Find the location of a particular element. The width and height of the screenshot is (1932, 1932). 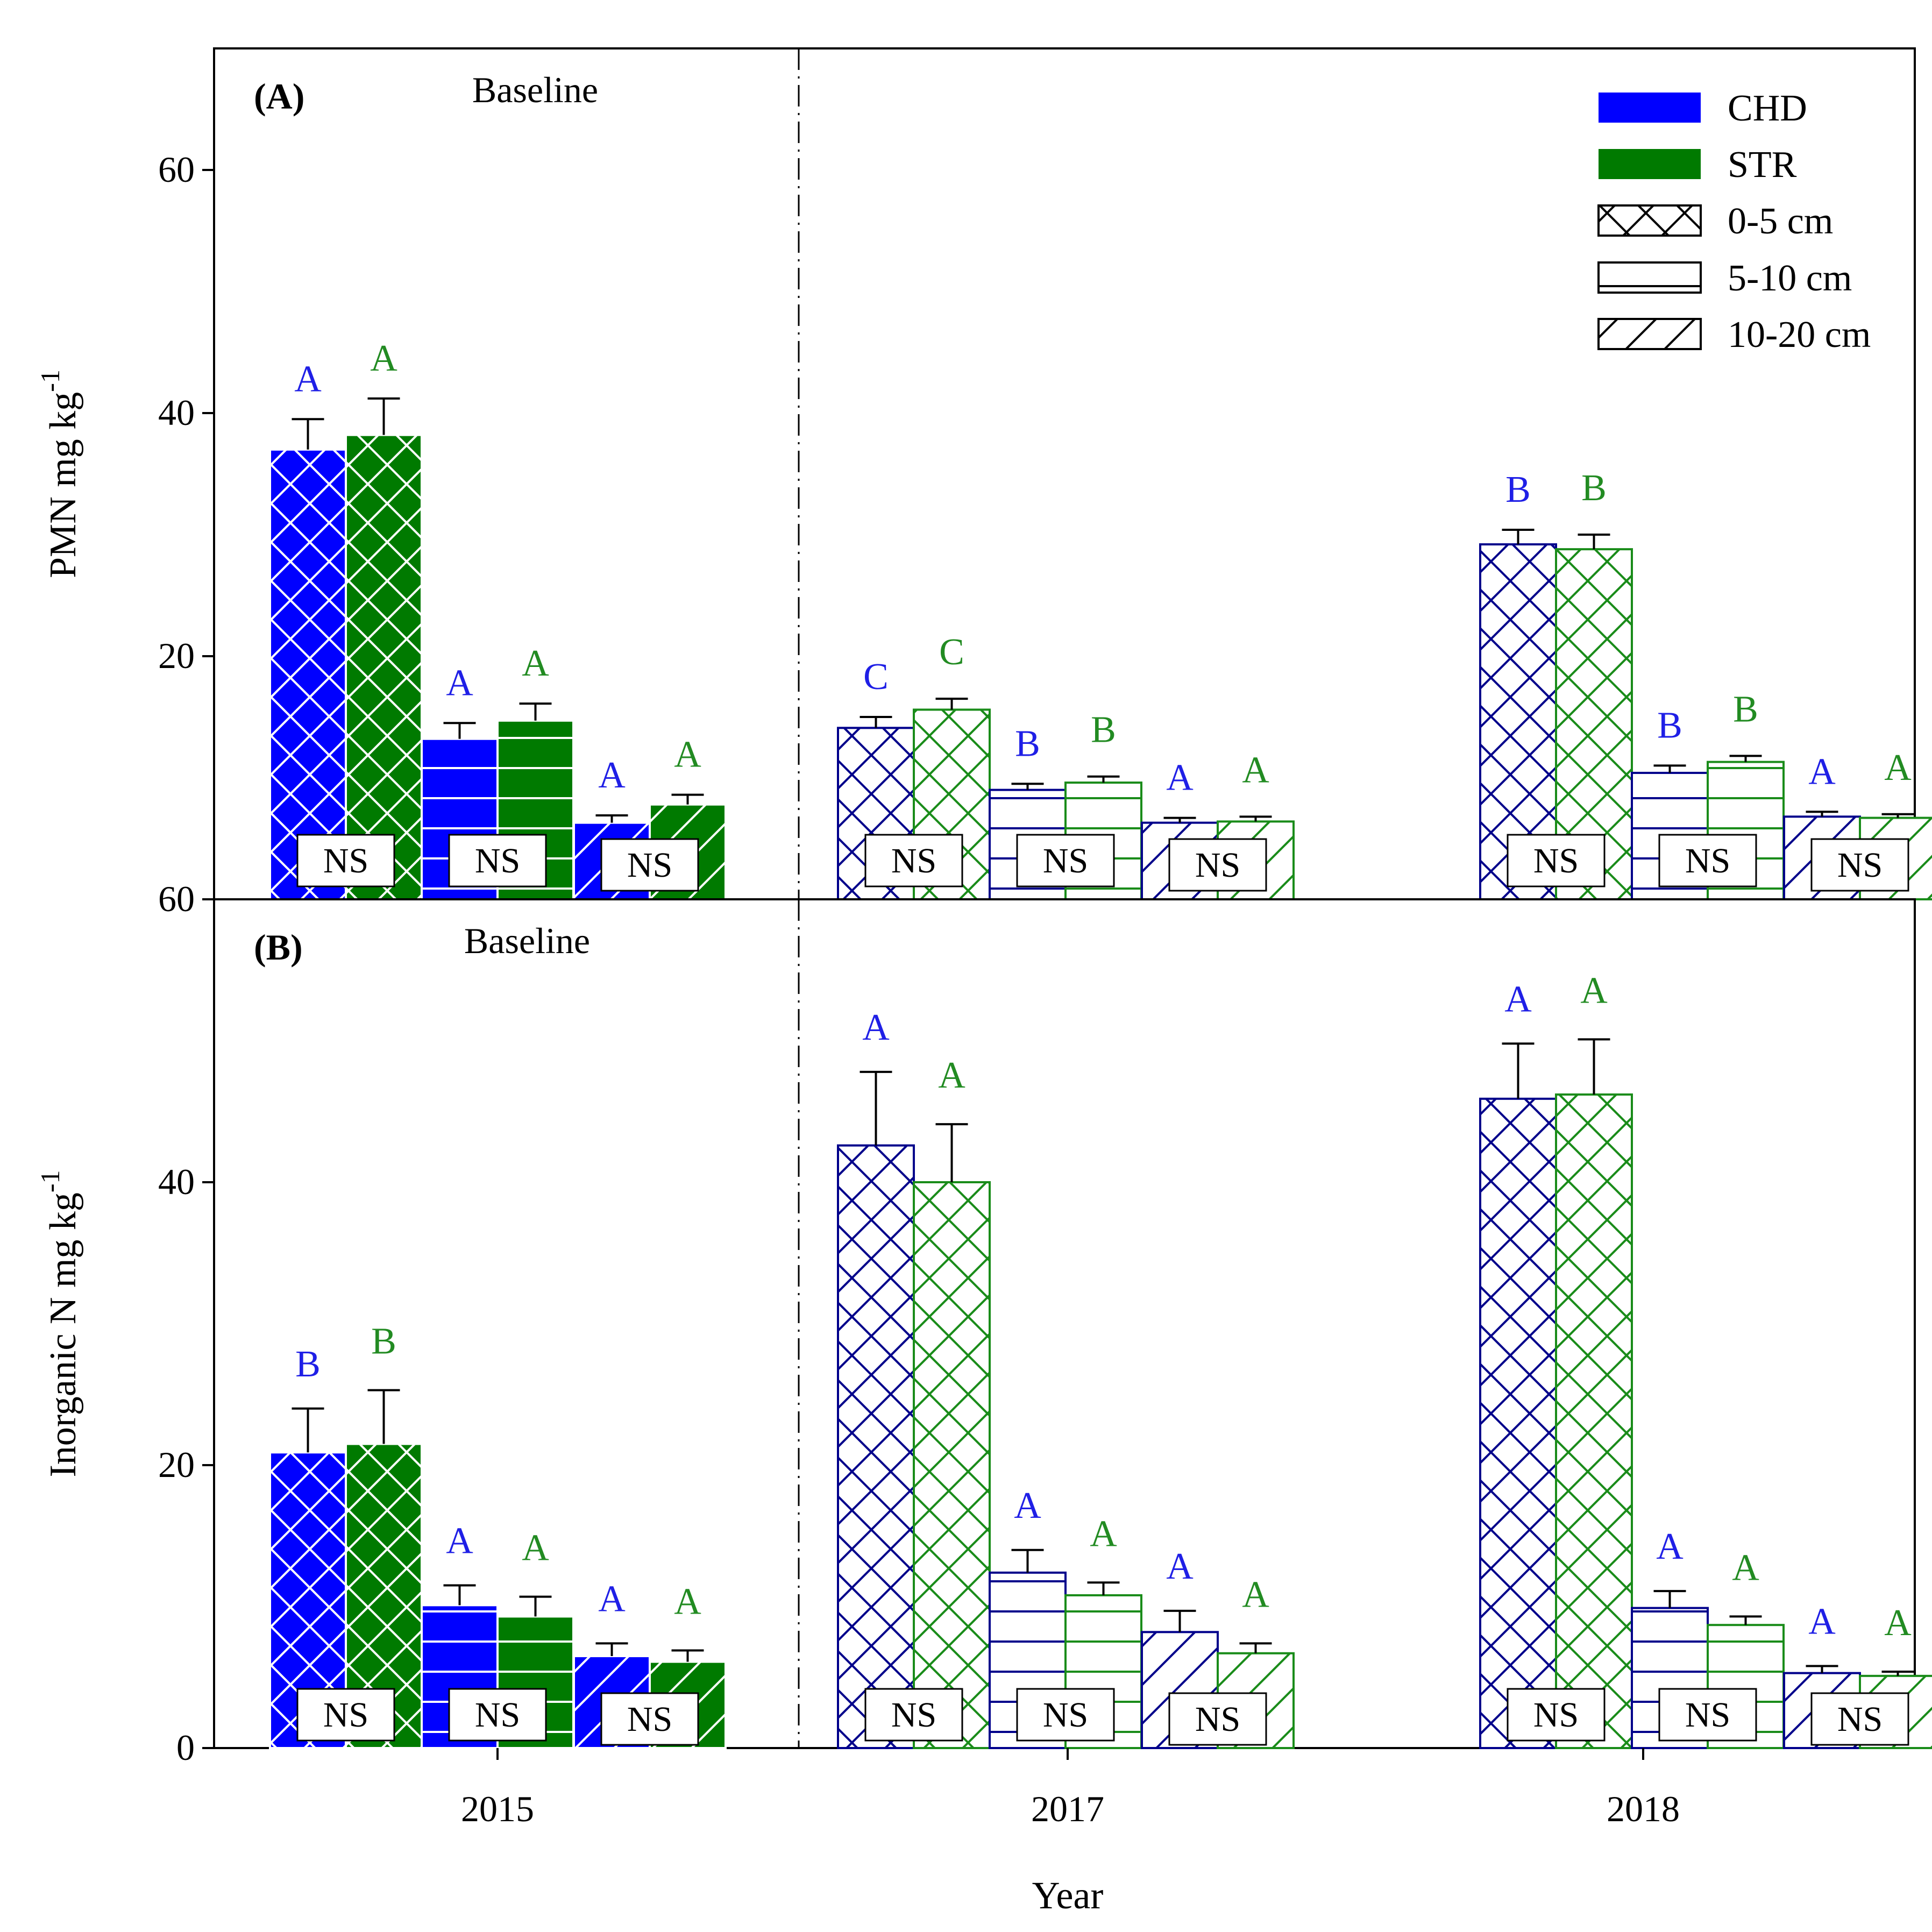

x-tick-label: 2018 is located at coordinates (1643, 1808).